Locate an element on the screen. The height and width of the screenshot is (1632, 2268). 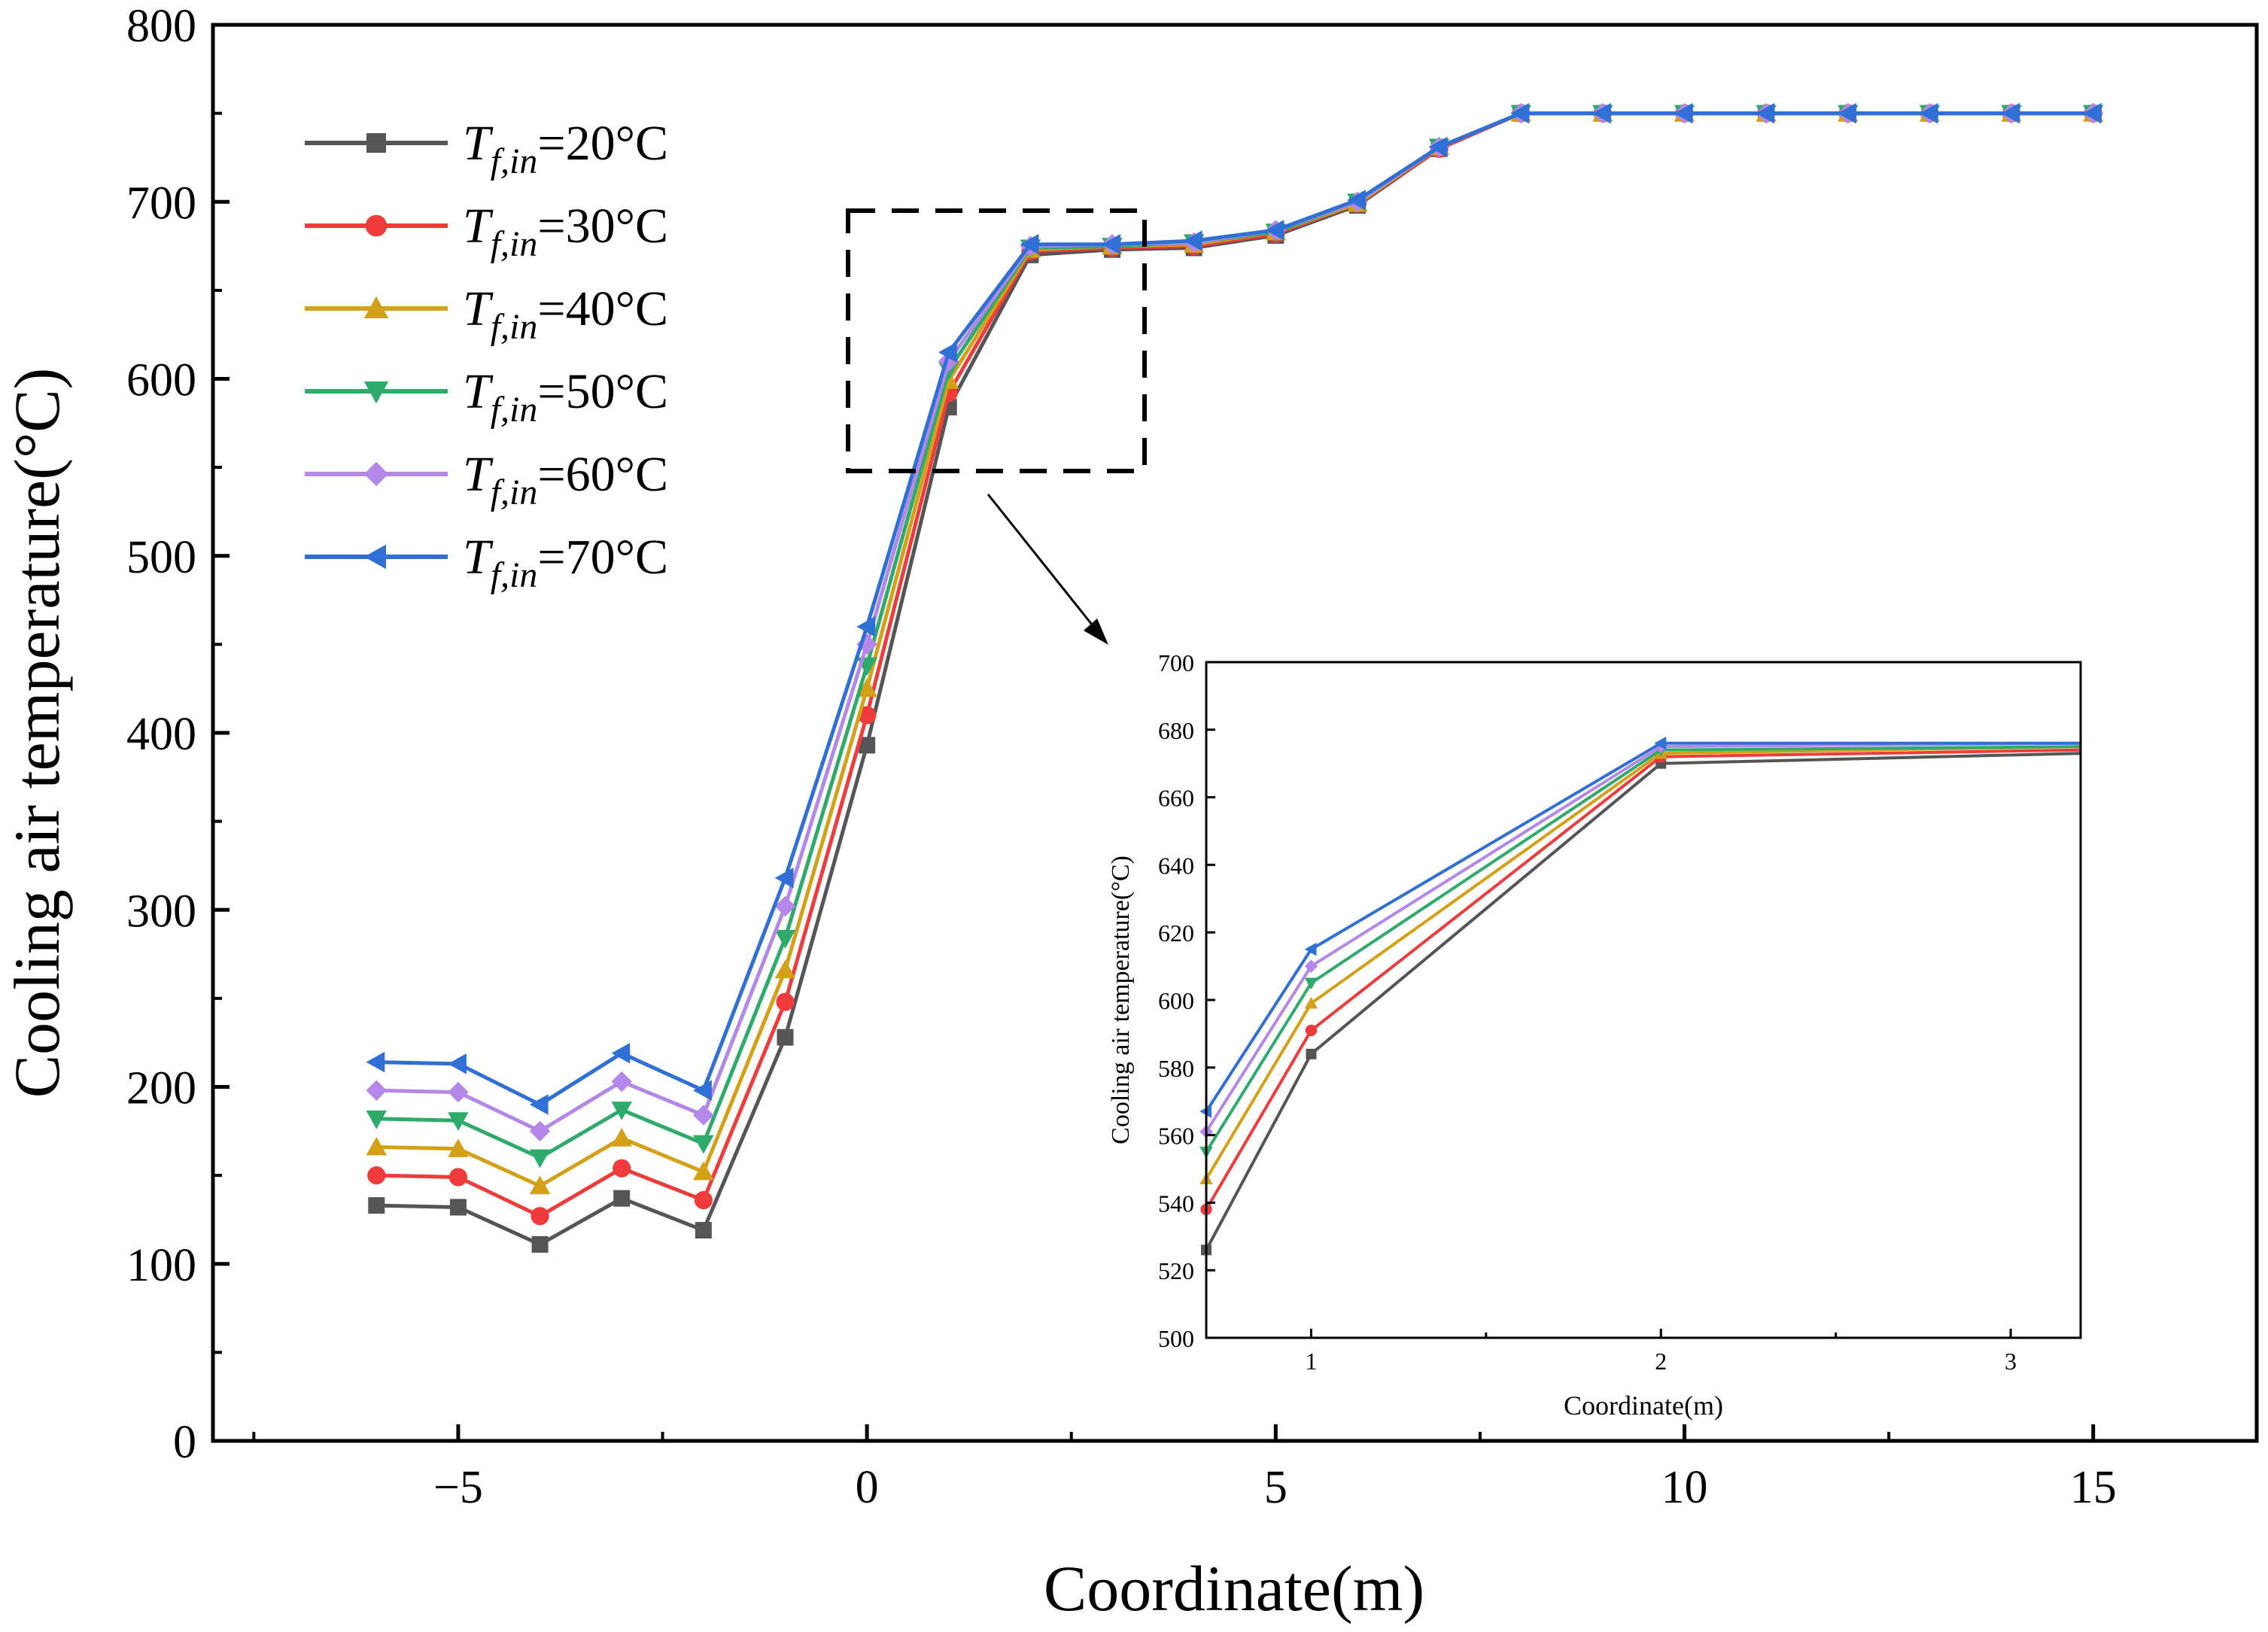
main-y-tick-label: 800 is located at coordinates (161, 26).